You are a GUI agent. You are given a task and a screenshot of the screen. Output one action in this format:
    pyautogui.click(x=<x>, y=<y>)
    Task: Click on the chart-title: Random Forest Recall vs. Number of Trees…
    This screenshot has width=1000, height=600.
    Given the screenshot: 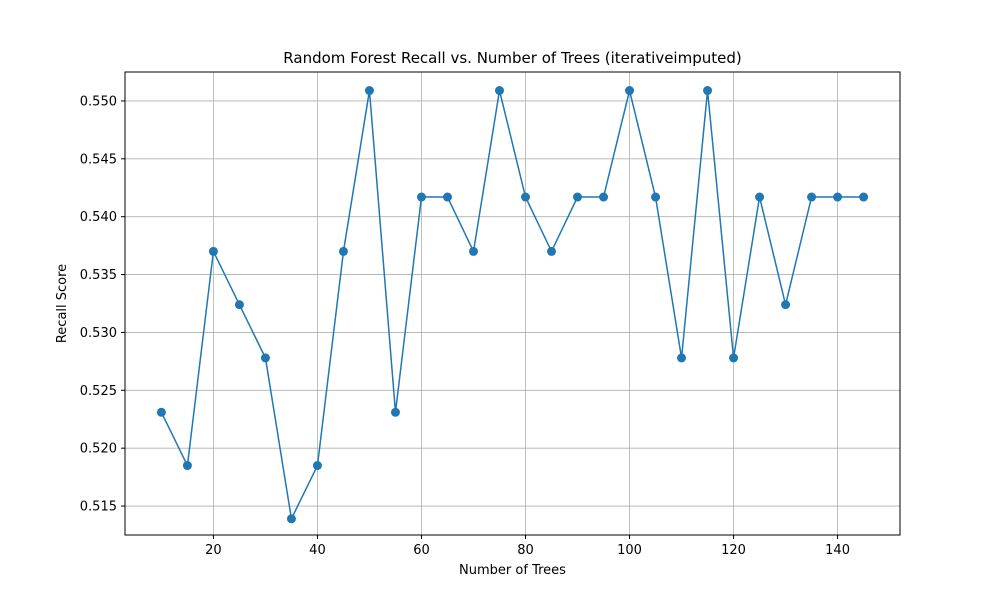 What is the action you would take?
    pyautogui.click(x=512, y=58)
    